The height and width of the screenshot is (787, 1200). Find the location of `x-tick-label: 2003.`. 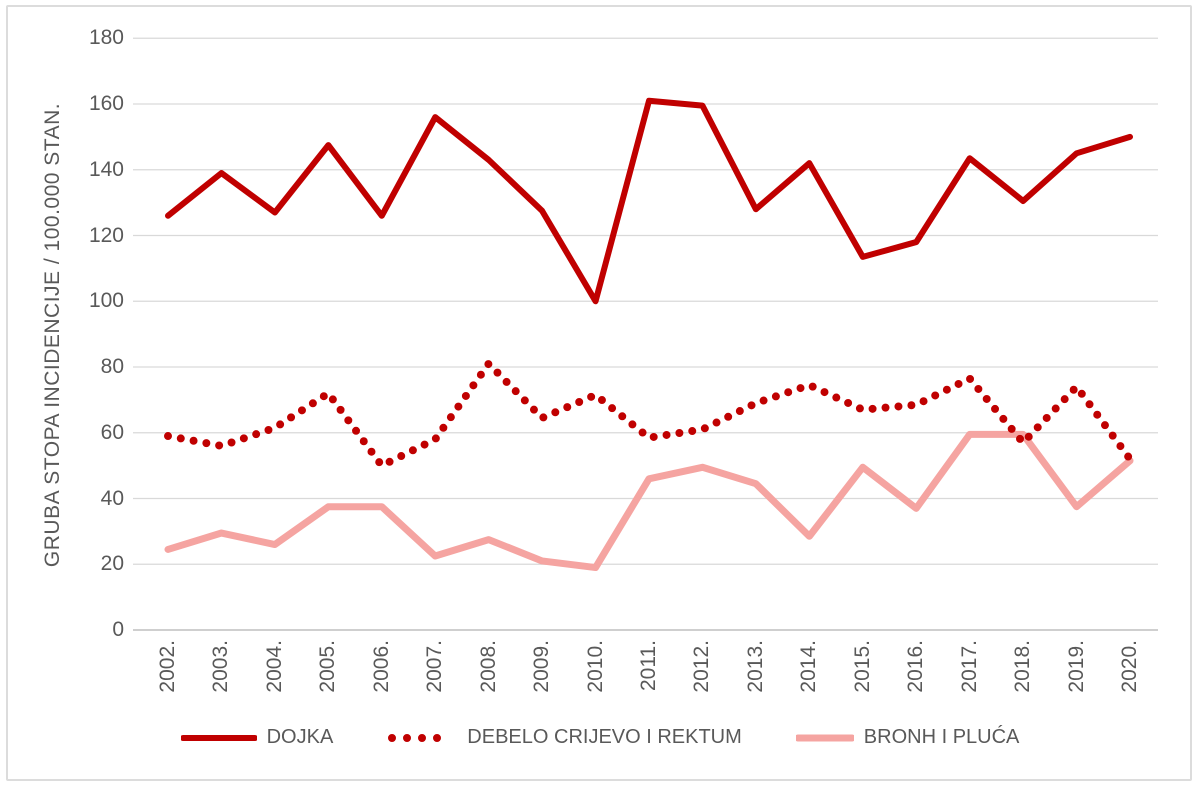

x-tick-label: 2003. is located at coordinates (221, 666).